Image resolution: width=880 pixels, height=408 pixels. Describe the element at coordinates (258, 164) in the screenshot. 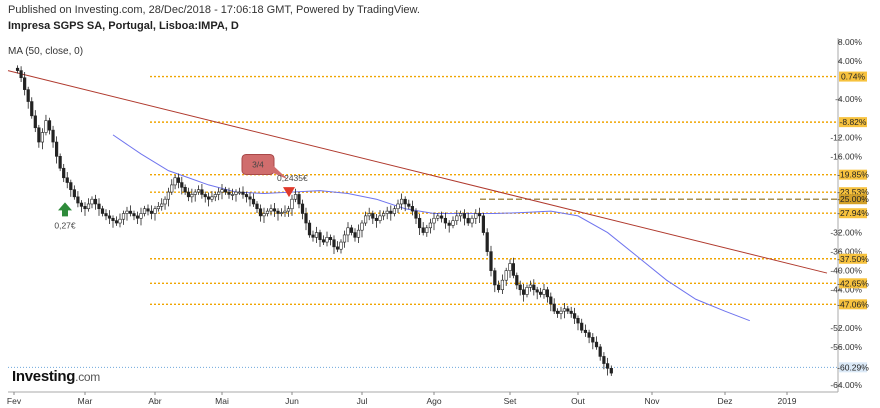

I see `badge-box` at that location.